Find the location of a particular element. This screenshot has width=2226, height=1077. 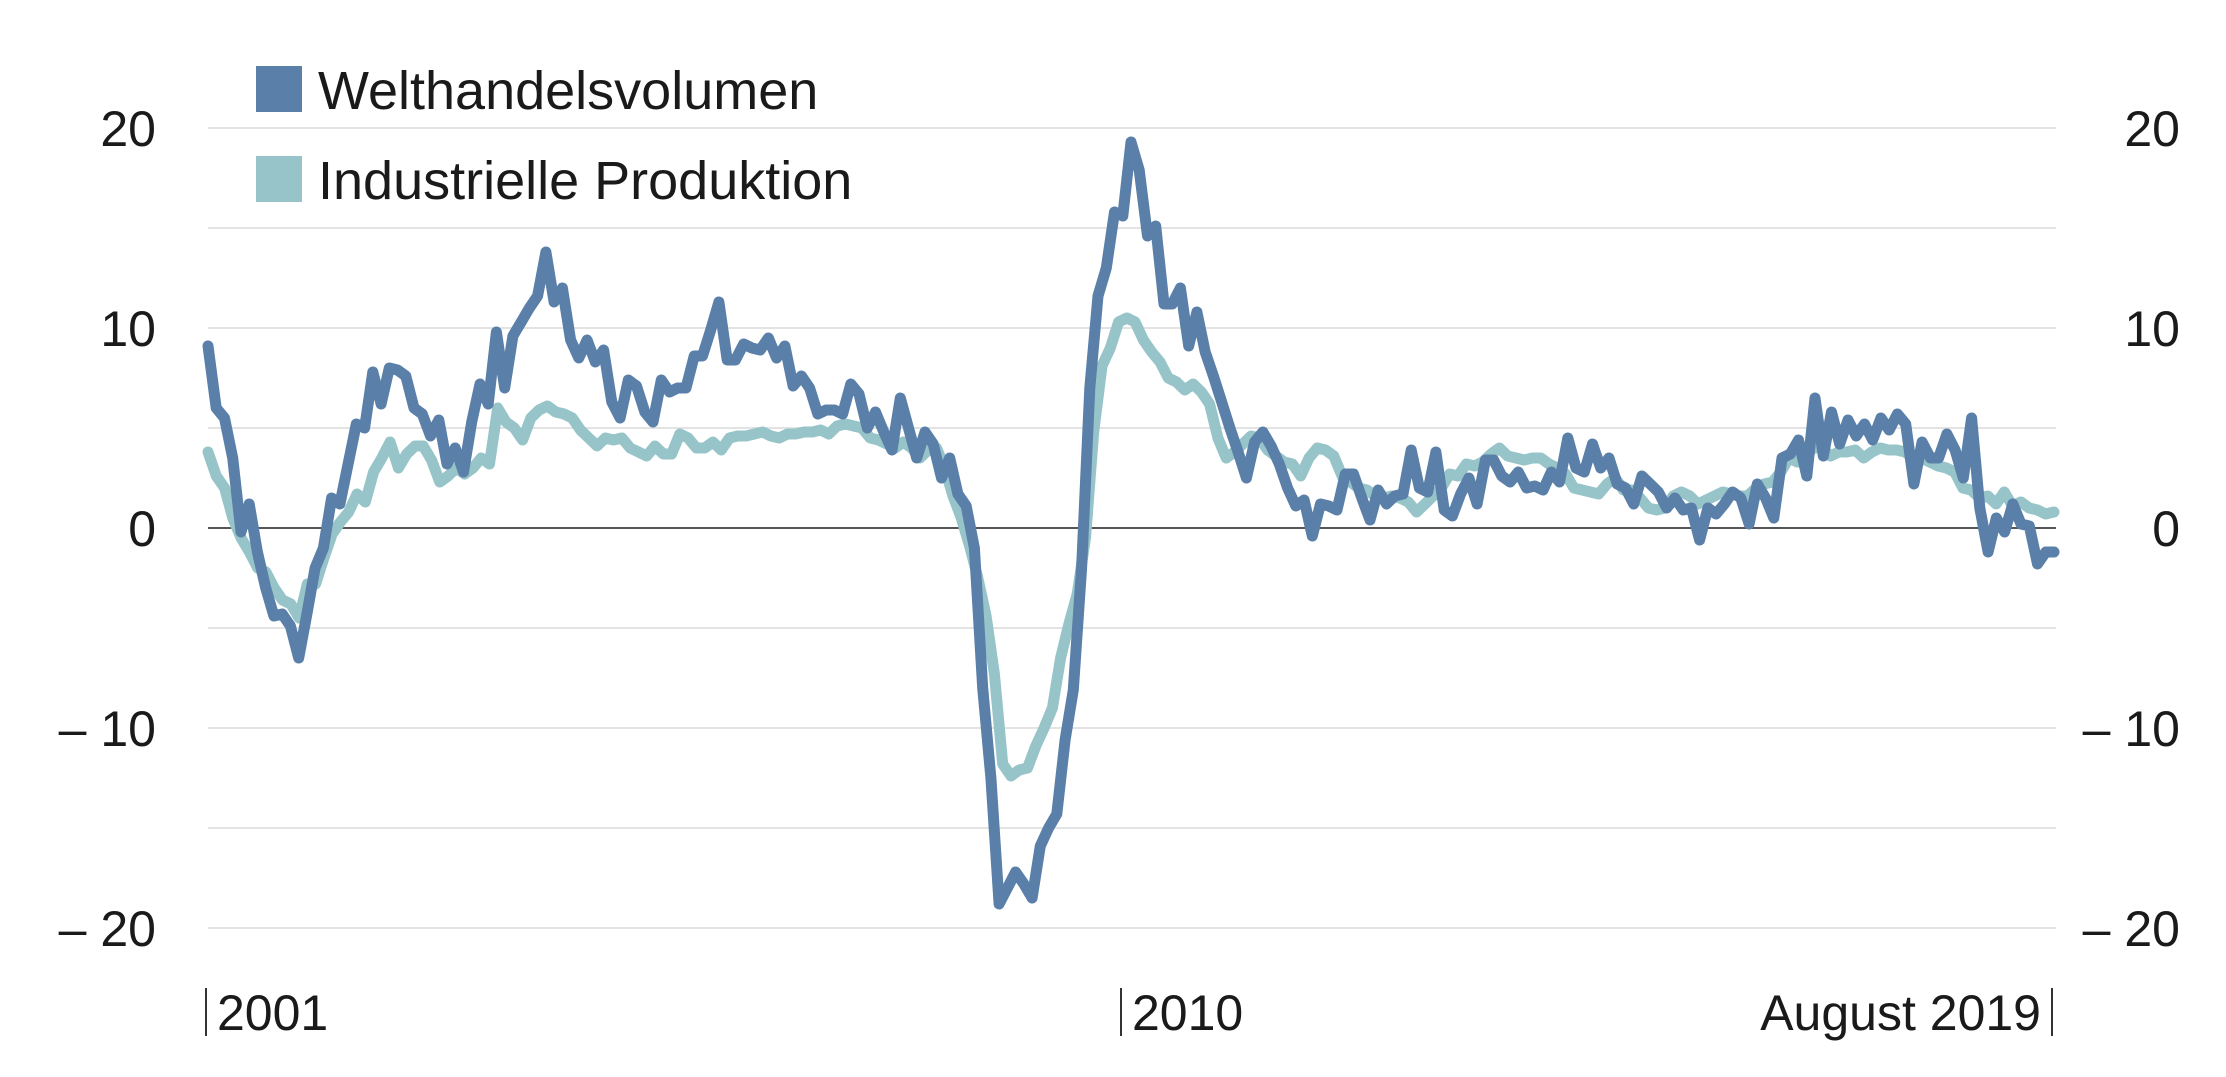

y-tick-label-left: 20 is located at coordinates (128, 129).